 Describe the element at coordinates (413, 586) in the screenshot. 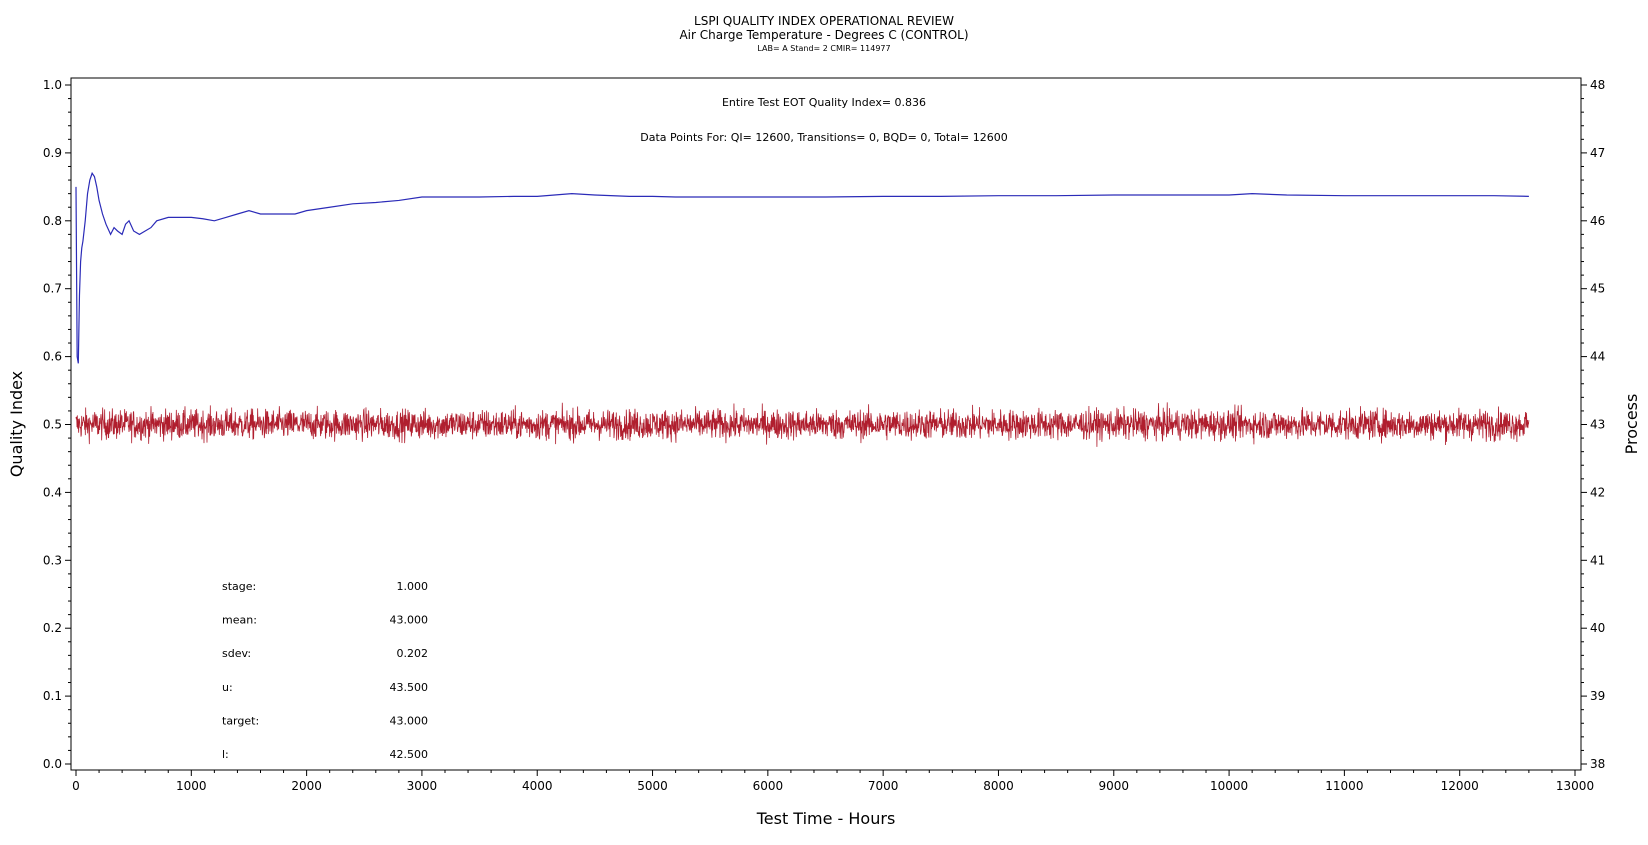

I see `stat-value: 1.000` at that location.